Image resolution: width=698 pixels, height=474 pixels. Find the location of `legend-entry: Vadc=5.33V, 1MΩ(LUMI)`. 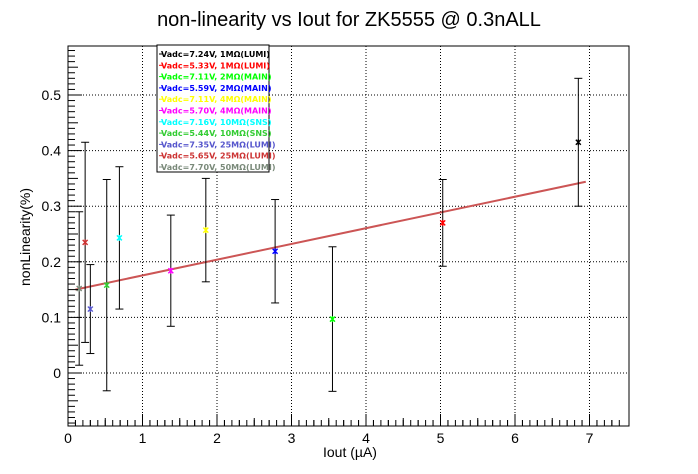

legend-entry: Vadc=5.33V, 1MΩ(LUMI) is located at coordinates (215, 65).